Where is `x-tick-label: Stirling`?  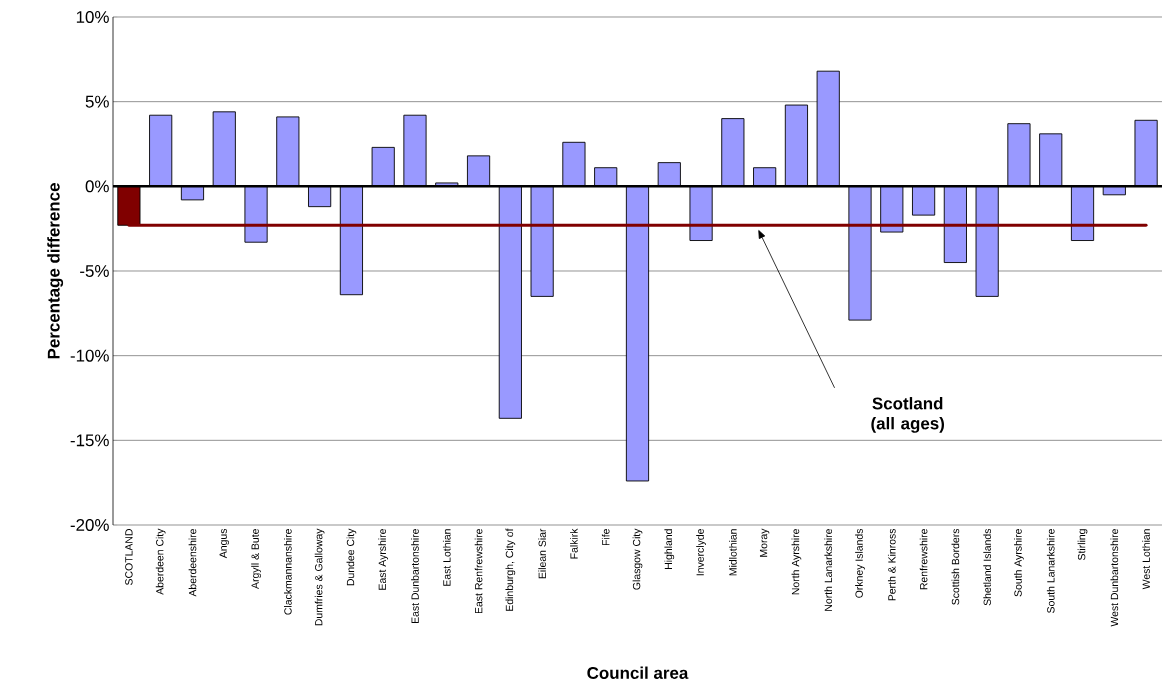
x-tick-label: Stirling is located at coordinates (1082, 545).